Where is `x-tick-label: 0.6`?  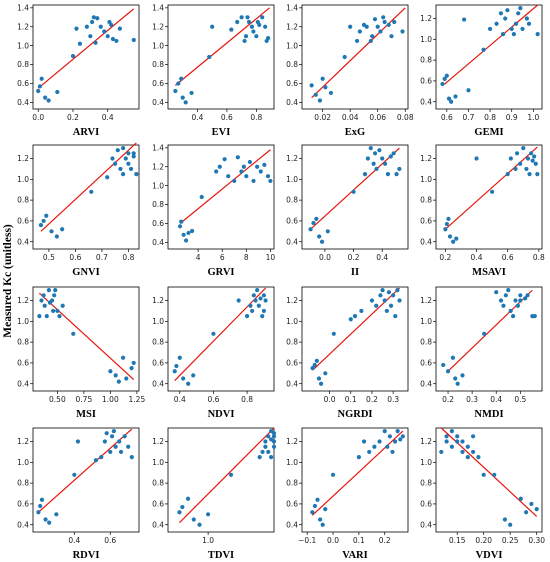
x-tick-label: 0.6 is located at coordinates (508, 257).